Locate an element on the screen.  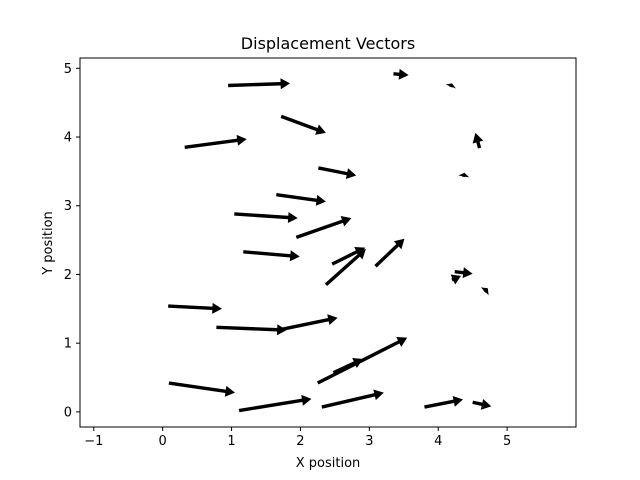
chart-title: Displacement Vectors is located at coordinates (328, 43).